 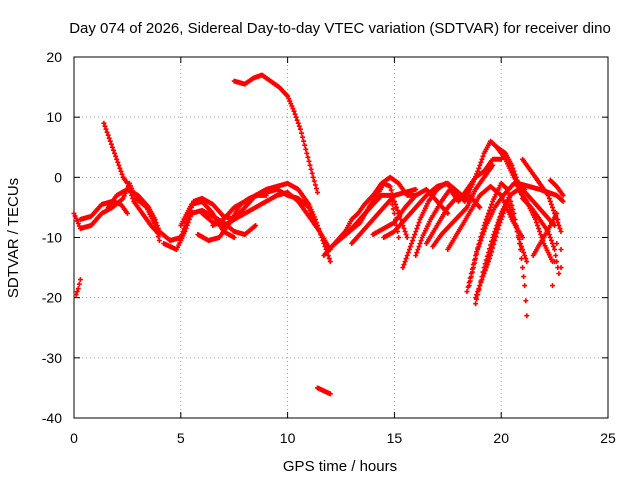 What do you see at coordinates (54, 57) in the screenshot?
I see `y-tick-label: 20` at bounding box center [54, 57].